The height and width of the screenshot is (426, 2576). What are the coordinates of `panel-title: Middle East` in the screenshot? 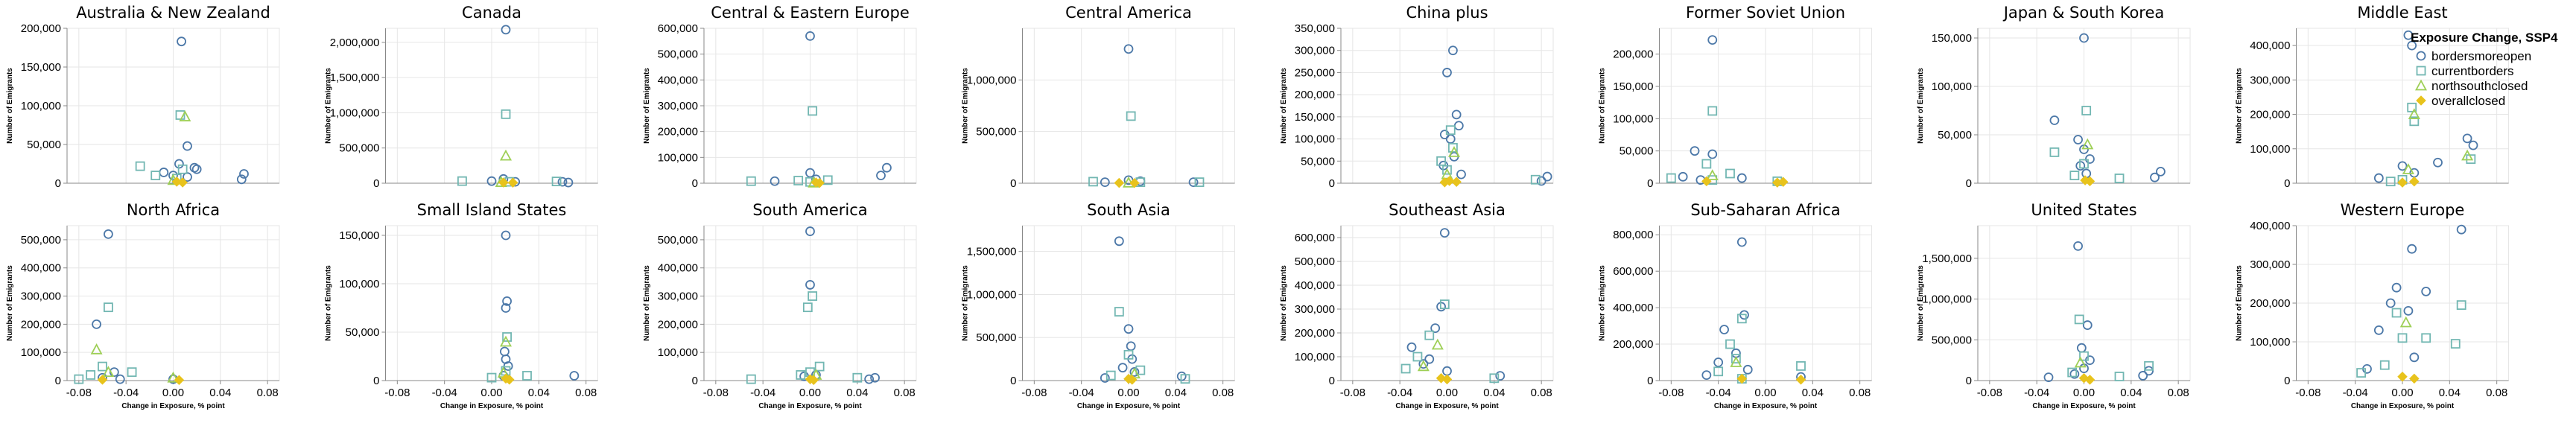 It's located at (2402, 13).